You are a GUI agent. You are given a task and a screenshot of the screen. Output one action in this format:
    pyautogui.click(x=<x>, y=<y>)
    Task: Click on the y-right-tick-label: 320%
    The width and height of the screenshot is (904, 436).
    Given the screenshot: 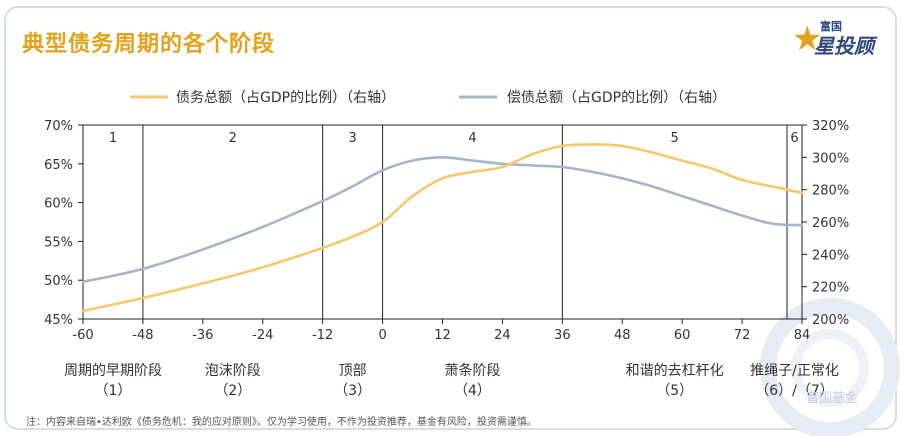 What is the action you would take?
    pyautogui.click(x=830, y=126)
    